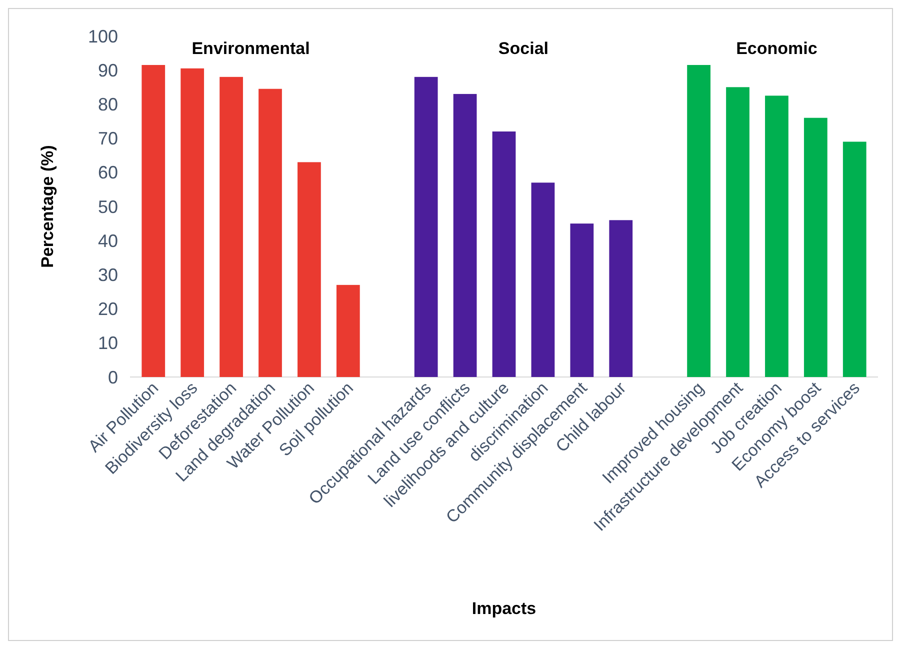  Describe the element at coordinates (251, 48) in the screenshot. I see `series-label: Environmental` at that location.